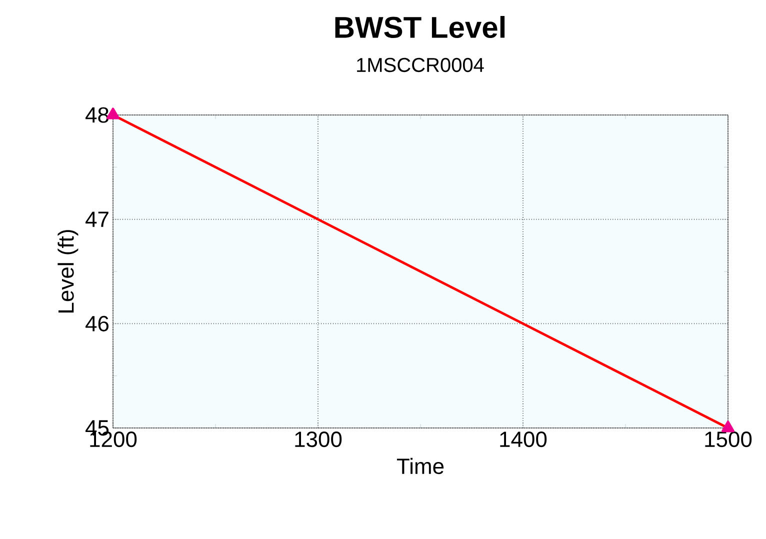  I want to click on x-tick-label: 1400, so click(523, 440).